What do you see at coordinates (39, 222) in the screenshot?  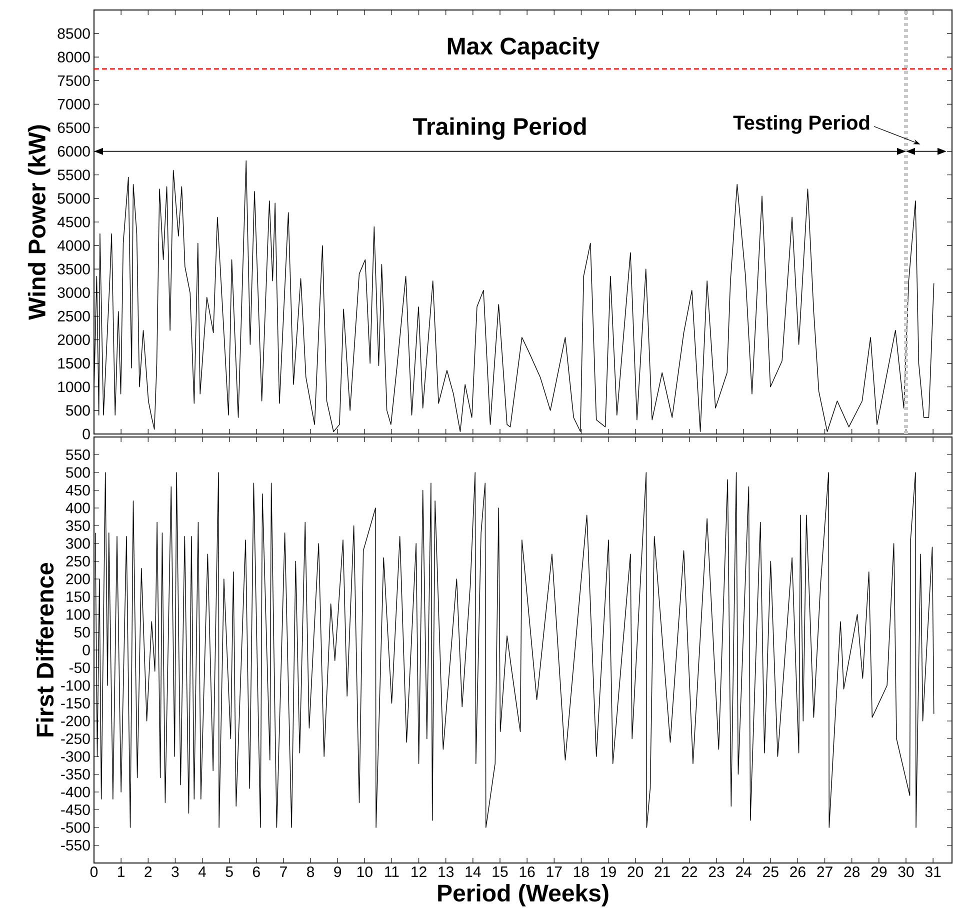 I see `y-axis-title: Wind Power (kW)` at bounding box center [39, 222].